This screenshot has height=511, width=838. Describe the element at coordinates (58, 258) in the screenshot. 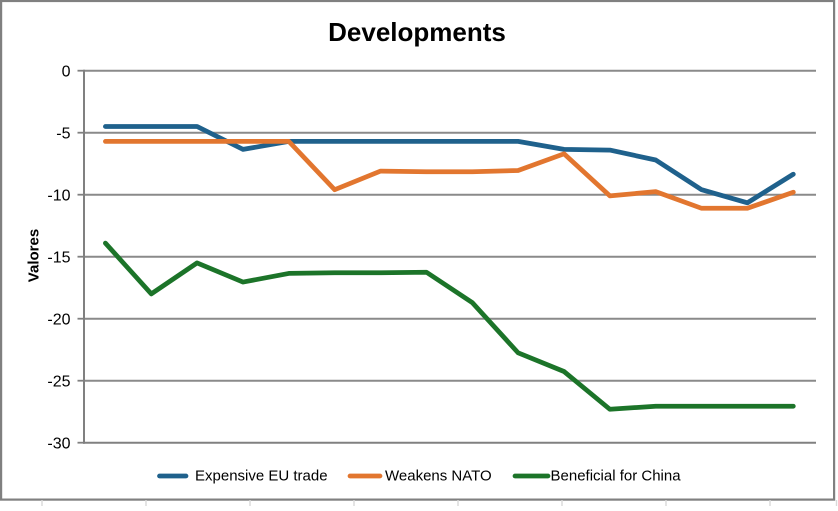

I see `svg-text: -15` at that location.